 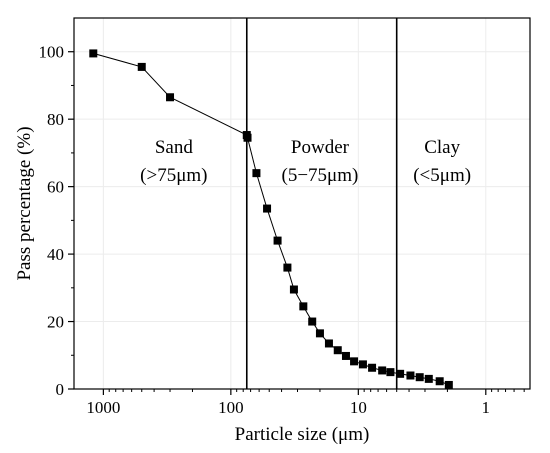 I want to click on y-tick-label: 40, so click(x=55, y=254).